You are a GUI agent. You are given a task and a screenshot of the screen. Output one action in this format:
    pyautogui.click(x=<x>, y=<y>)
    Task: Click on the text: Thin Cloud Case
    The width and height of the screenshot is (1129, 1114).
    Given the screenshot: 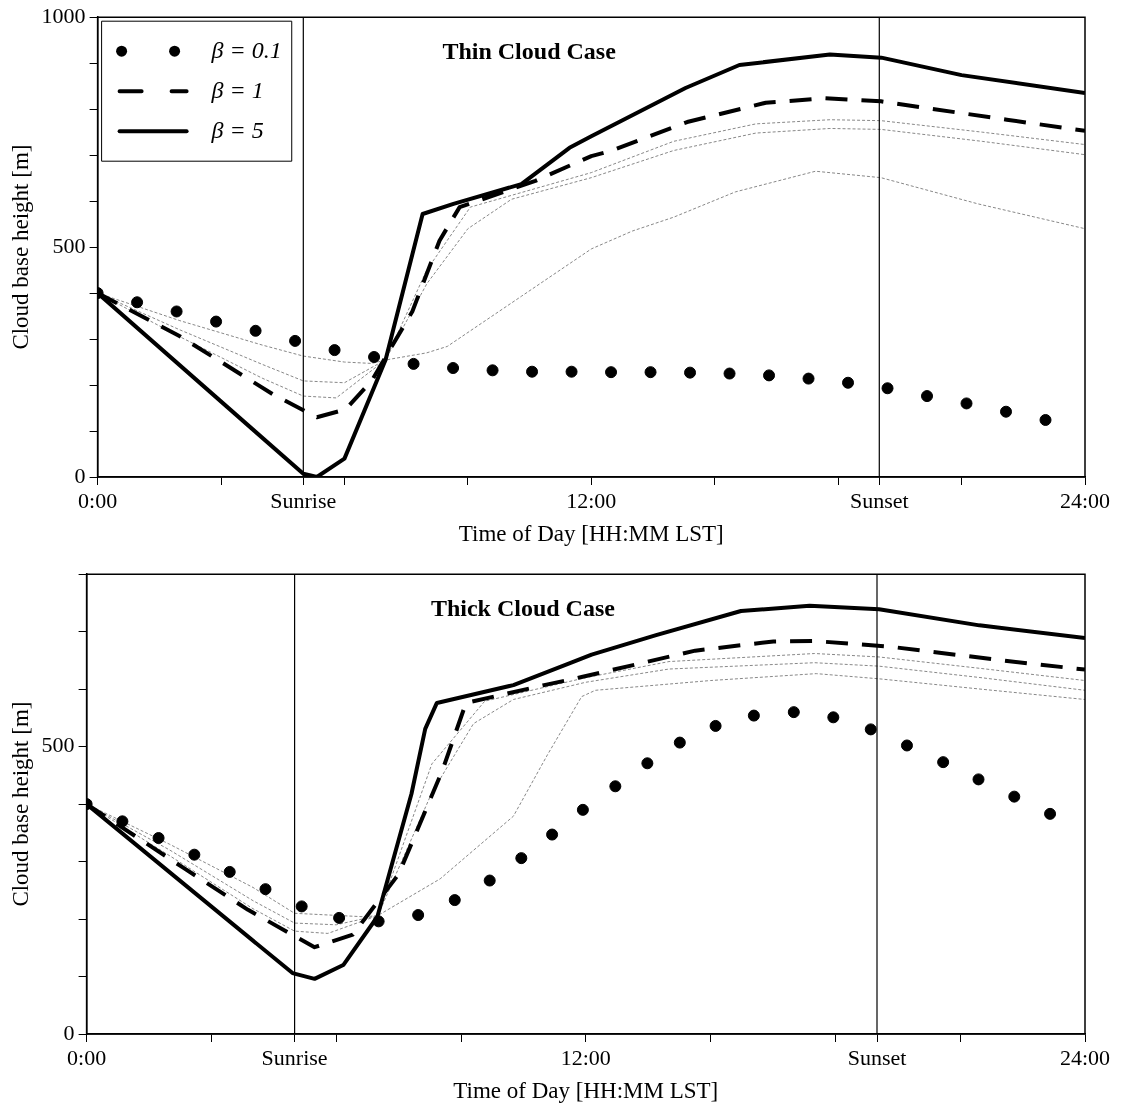 What is the action you would take?
    pyautogui.click(x=529, y=51)
    